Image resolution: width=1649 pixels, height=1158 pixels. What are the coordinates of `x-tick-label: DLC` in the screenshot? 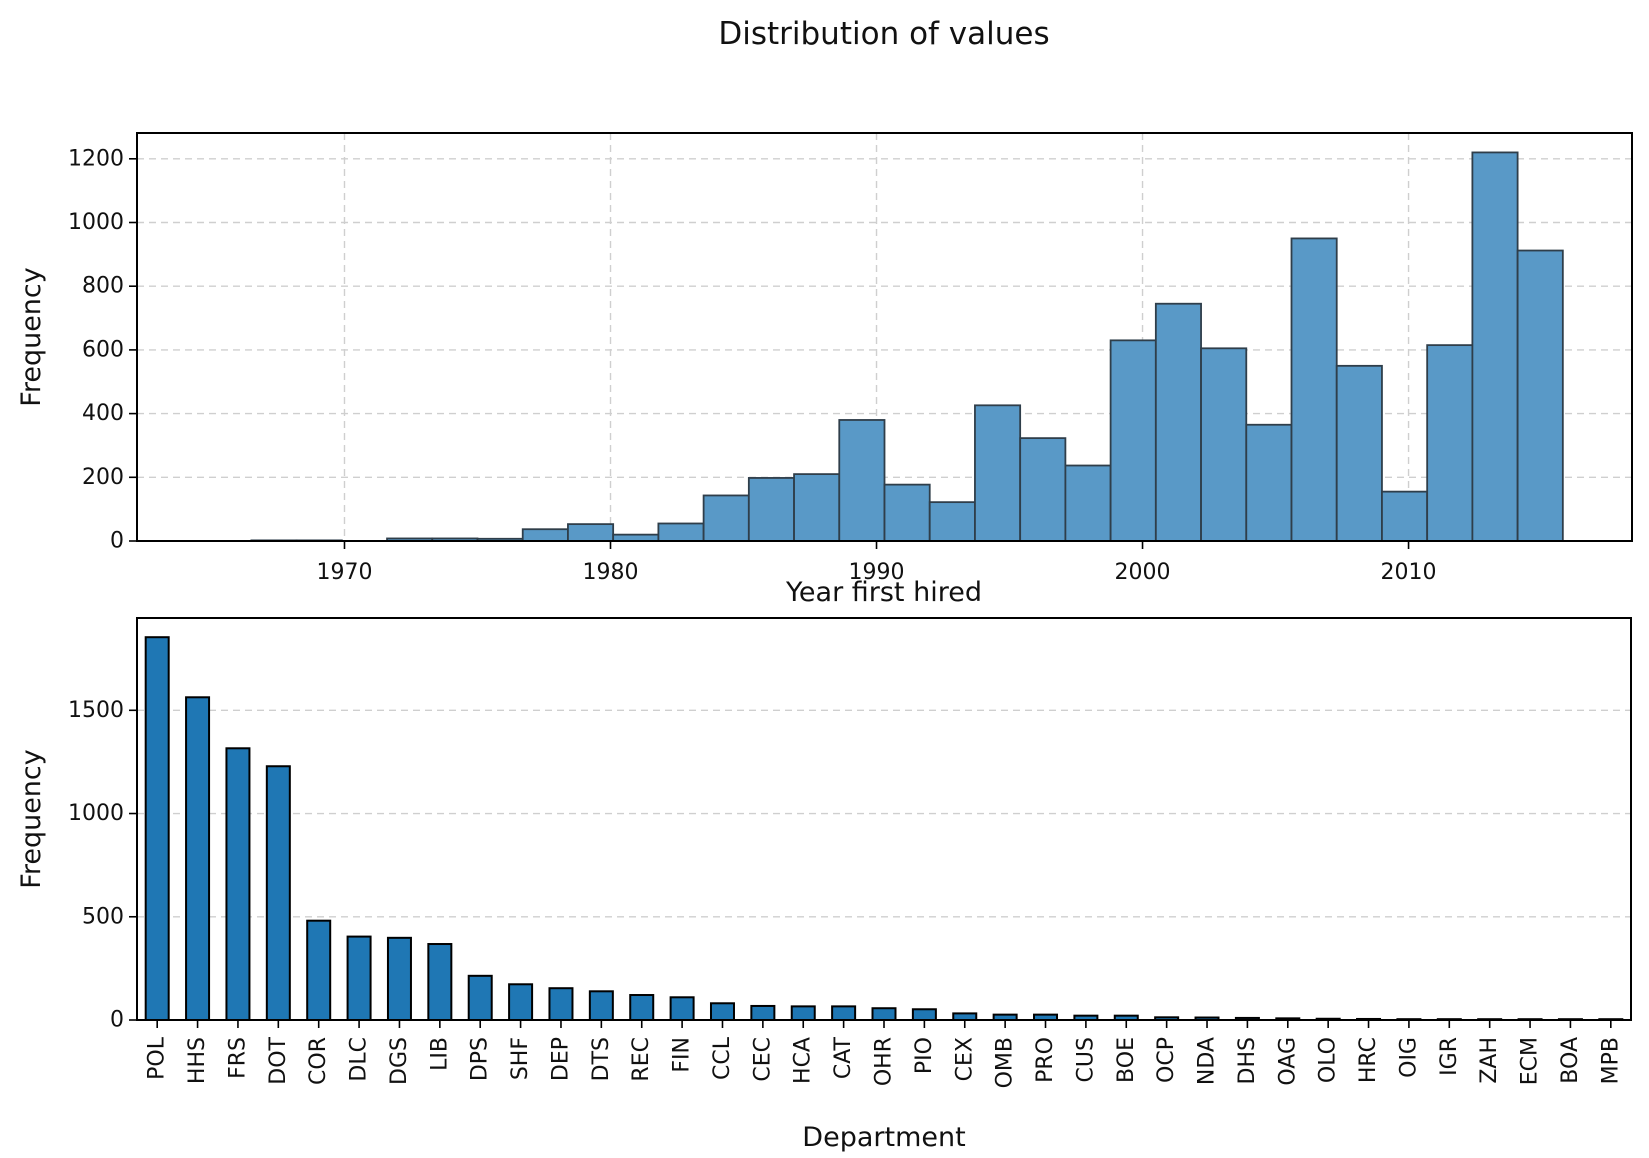 It's located at (359, 1059).